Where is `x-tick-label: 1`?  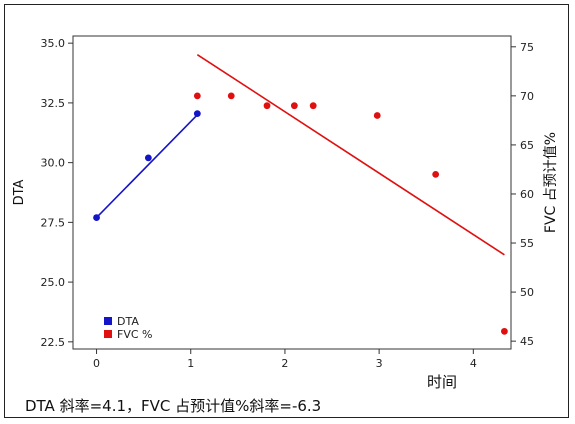 x-tick-label: 1 is located at coordinates (190, 363).